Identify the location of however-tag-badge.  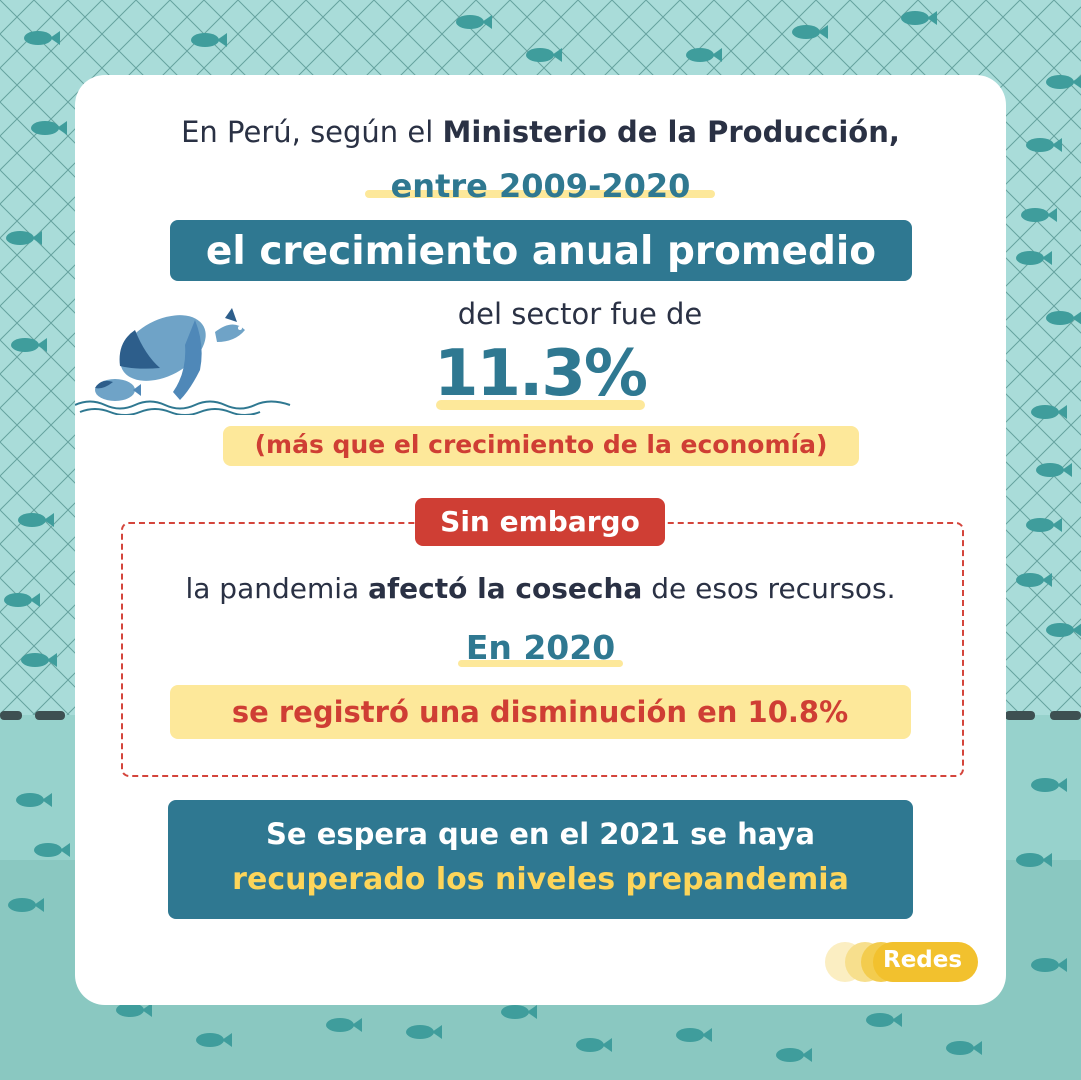
(540, 522).